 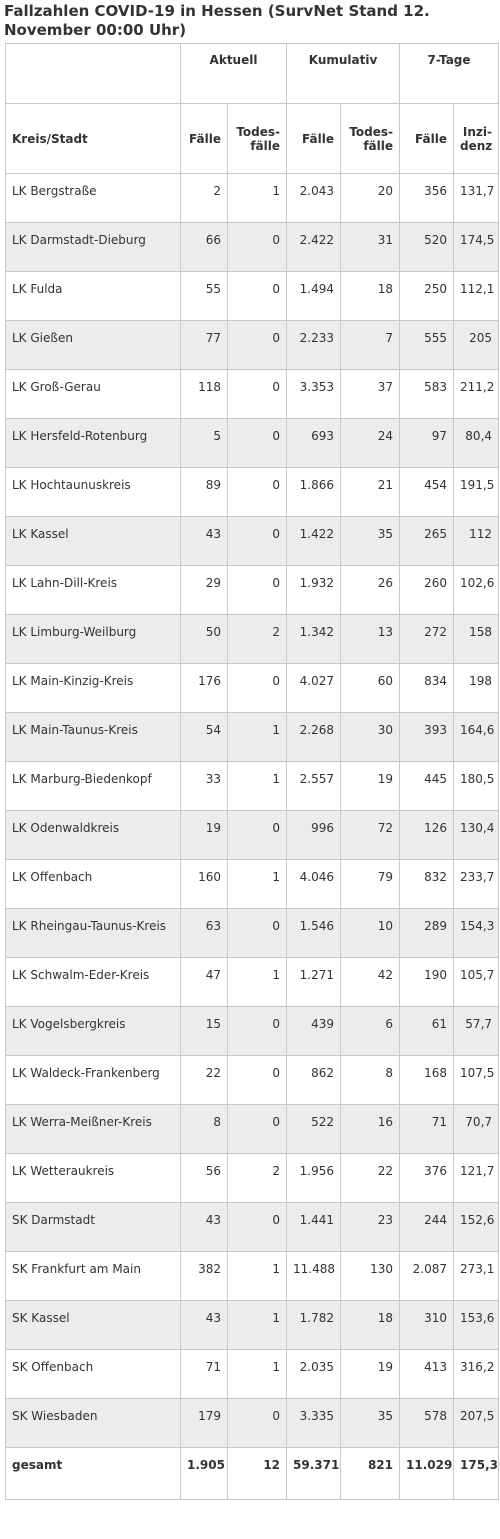 I want to click on aktuell-faelle-cell: 118, so click(x=204, y=394).